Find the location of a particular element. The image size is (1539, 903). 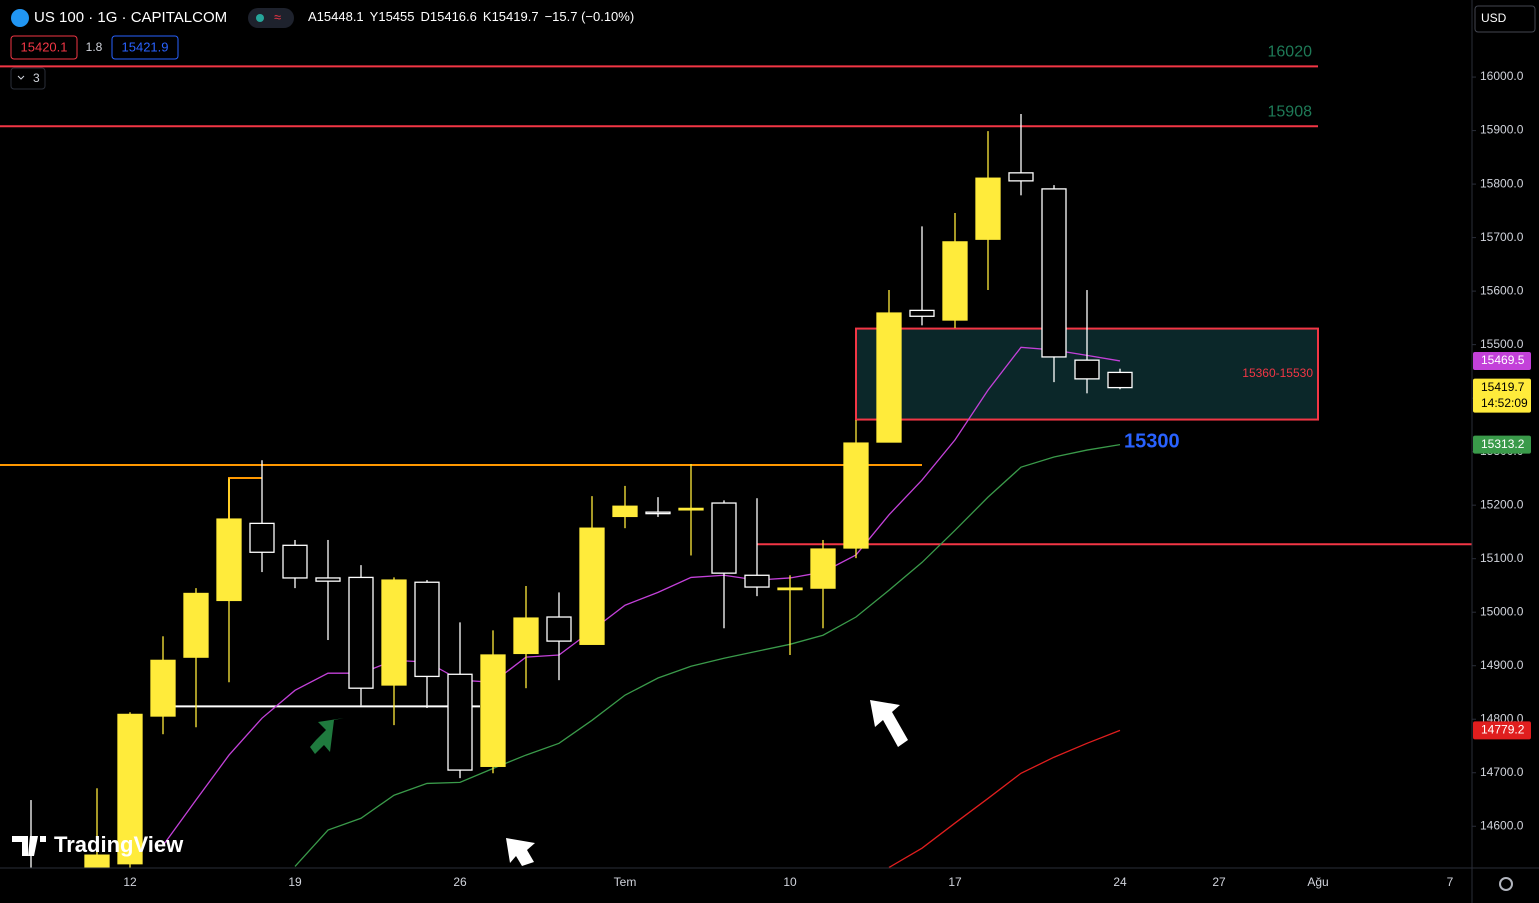

ohlc-prefix: K is located at coordinates (487, 16).